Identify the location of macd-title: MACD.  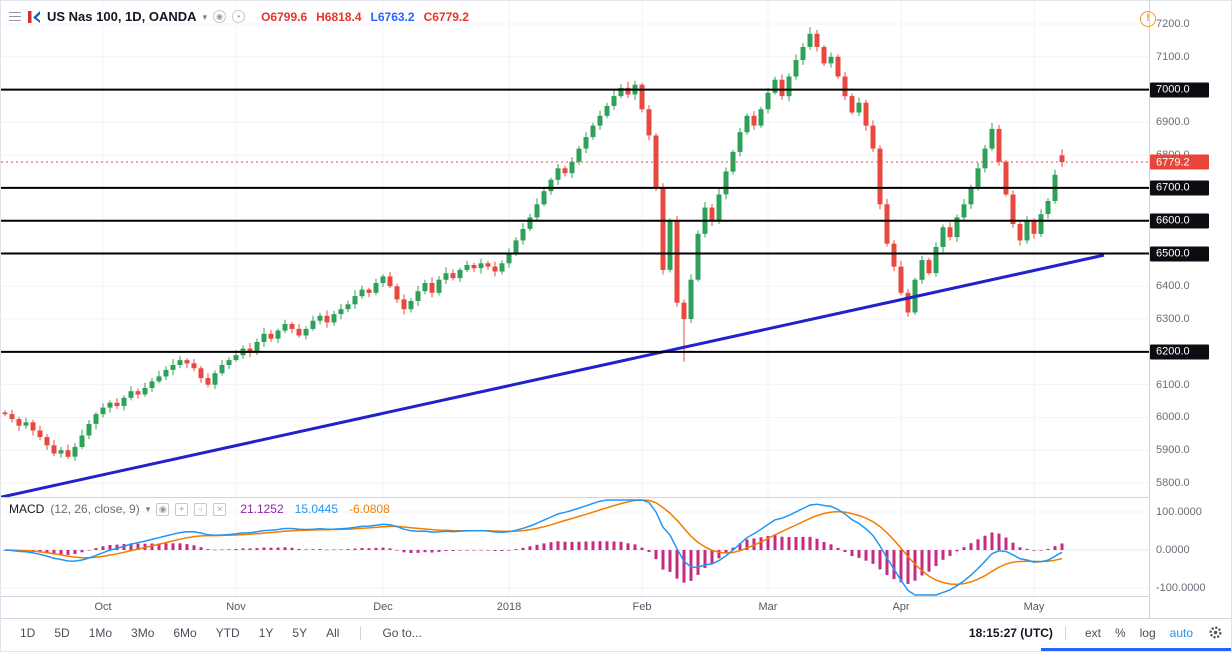
(27, 509).